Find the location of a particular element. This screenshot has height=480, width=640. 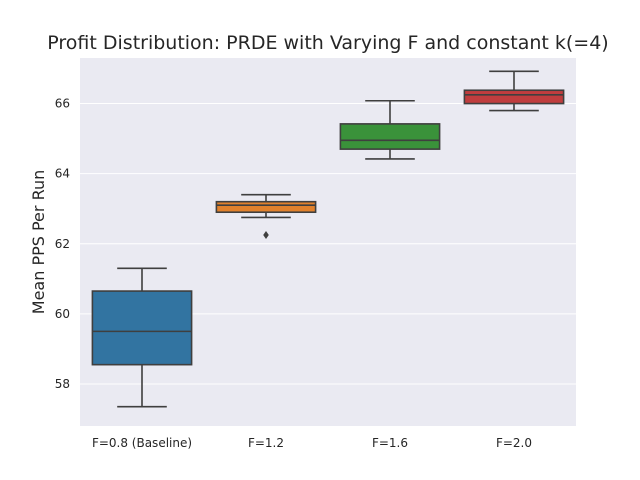

y-tick-label: 64 is located at coordinates (62, 174).